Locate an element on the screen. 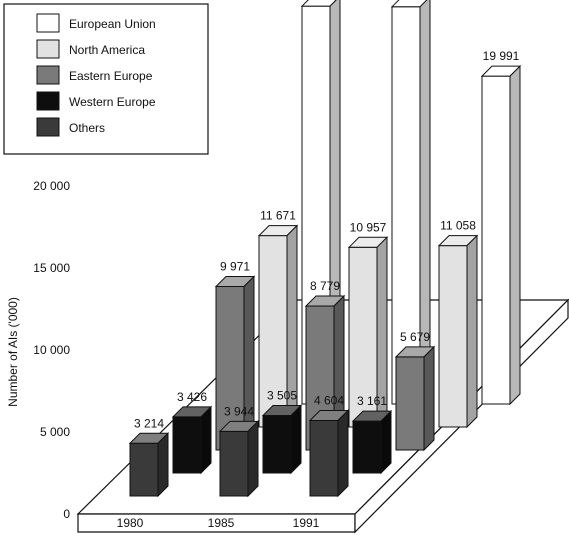 The height and width of the screenshot is (539, 569). y-tick-label: 20 000 is located at coordinates (51, 186).